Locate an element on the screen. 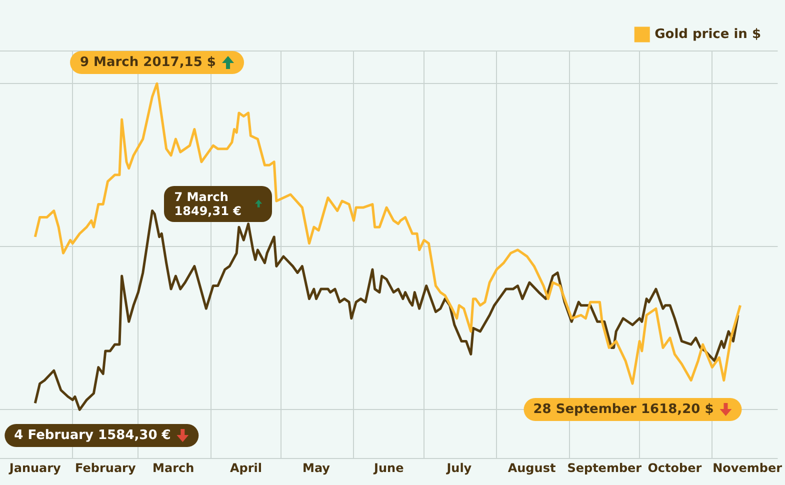  callout-tag: 28 September 1618,20 $ is located at coordinates (632, 409).